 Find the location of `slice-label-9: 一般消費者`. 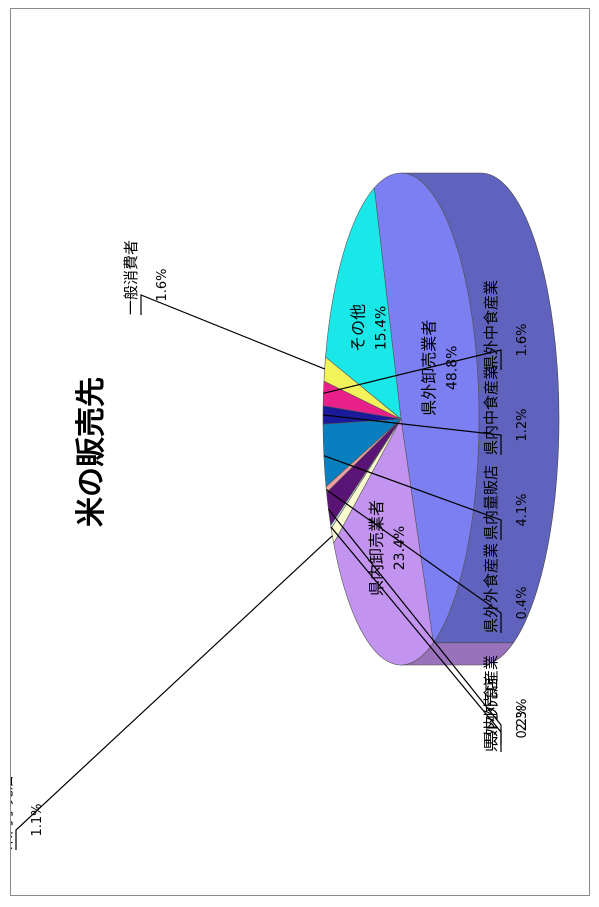

slice-label-9: 一般消費者 is located at coordinates (131, 277).